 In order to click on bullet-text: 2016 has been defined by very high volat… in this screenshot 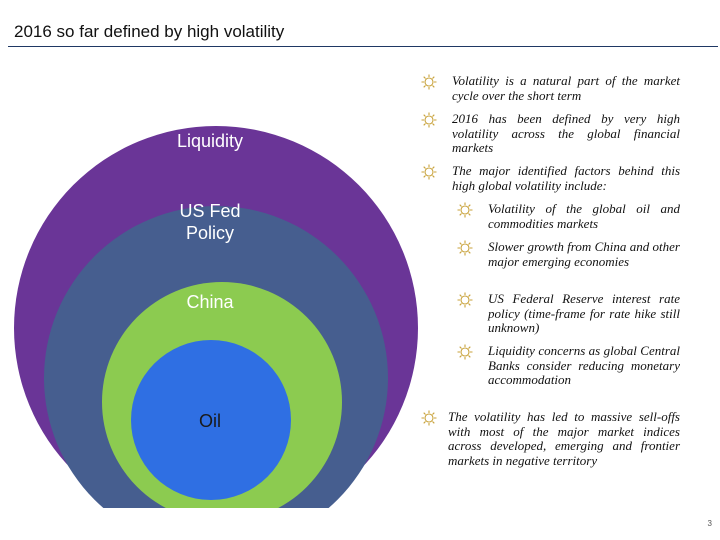, I will do `click(566, 133)`.